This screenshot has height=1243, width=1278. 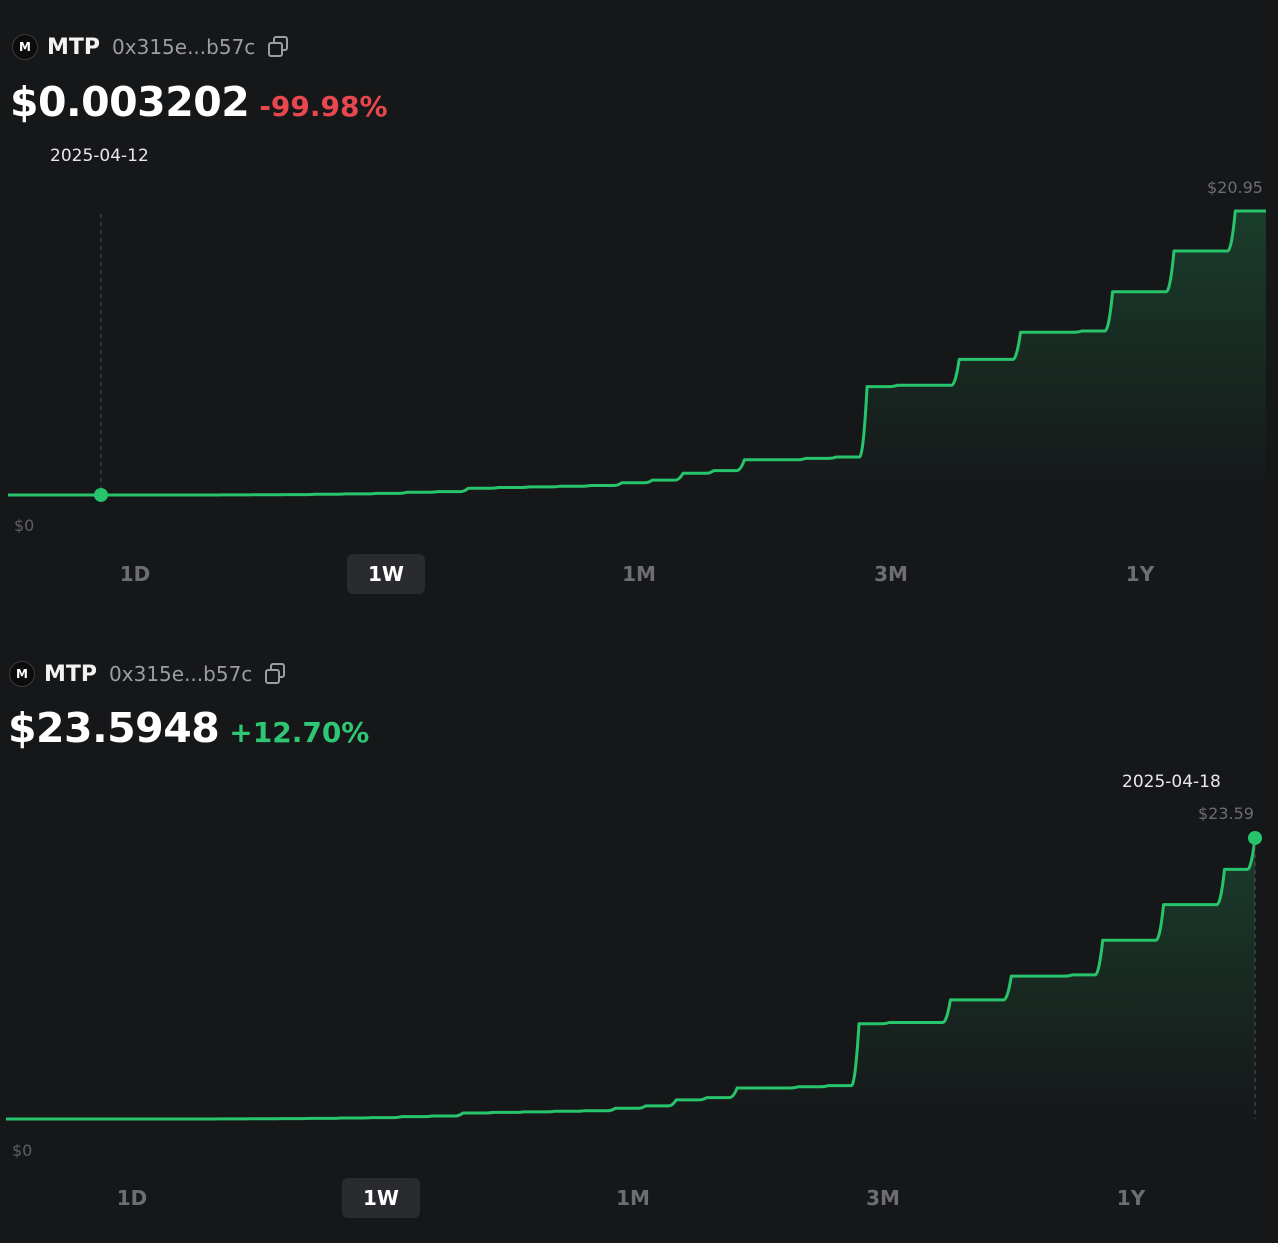 I want to click on price-change: -99.98%, so click(x=323, y=106).